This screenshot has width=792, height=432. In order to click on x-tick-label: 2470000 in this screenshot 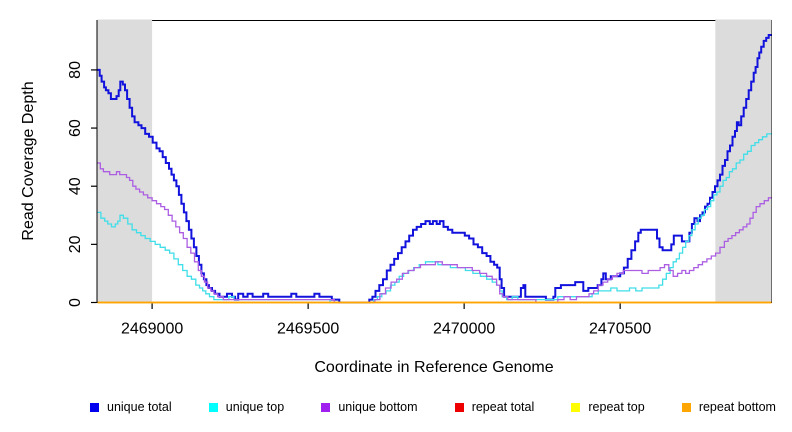, I will do `click(464, 329)`.